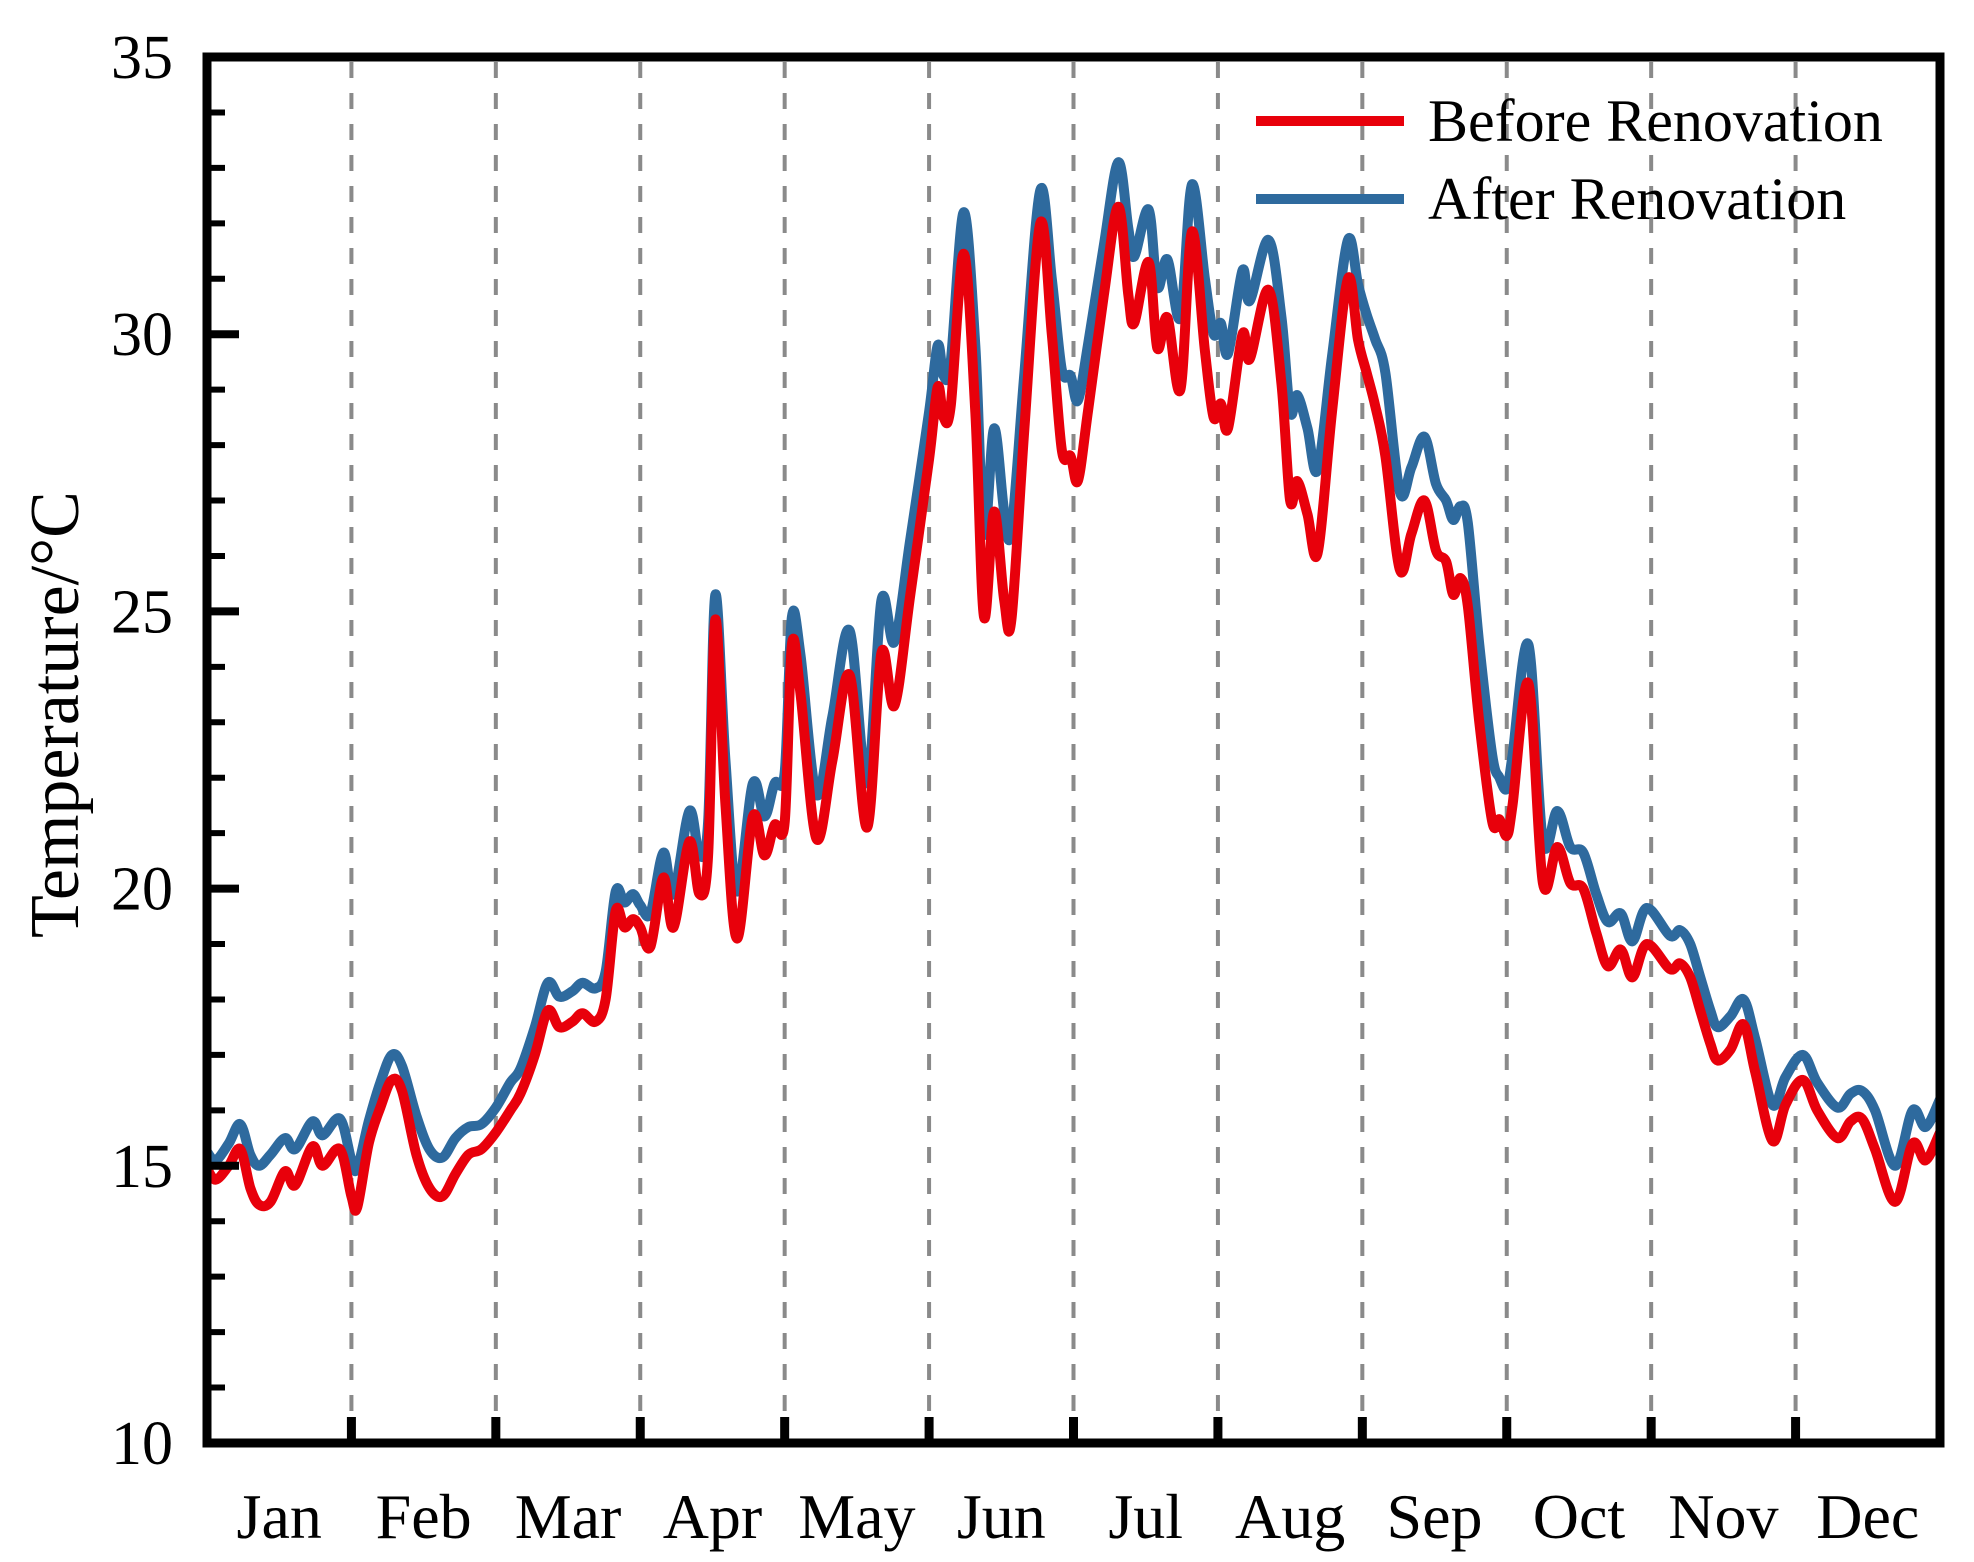  What do you see at coordinates (1435, 1516) in the screenshot?
I see `x-month-label-sep: Sep` at bounding box center [1435, 1516].